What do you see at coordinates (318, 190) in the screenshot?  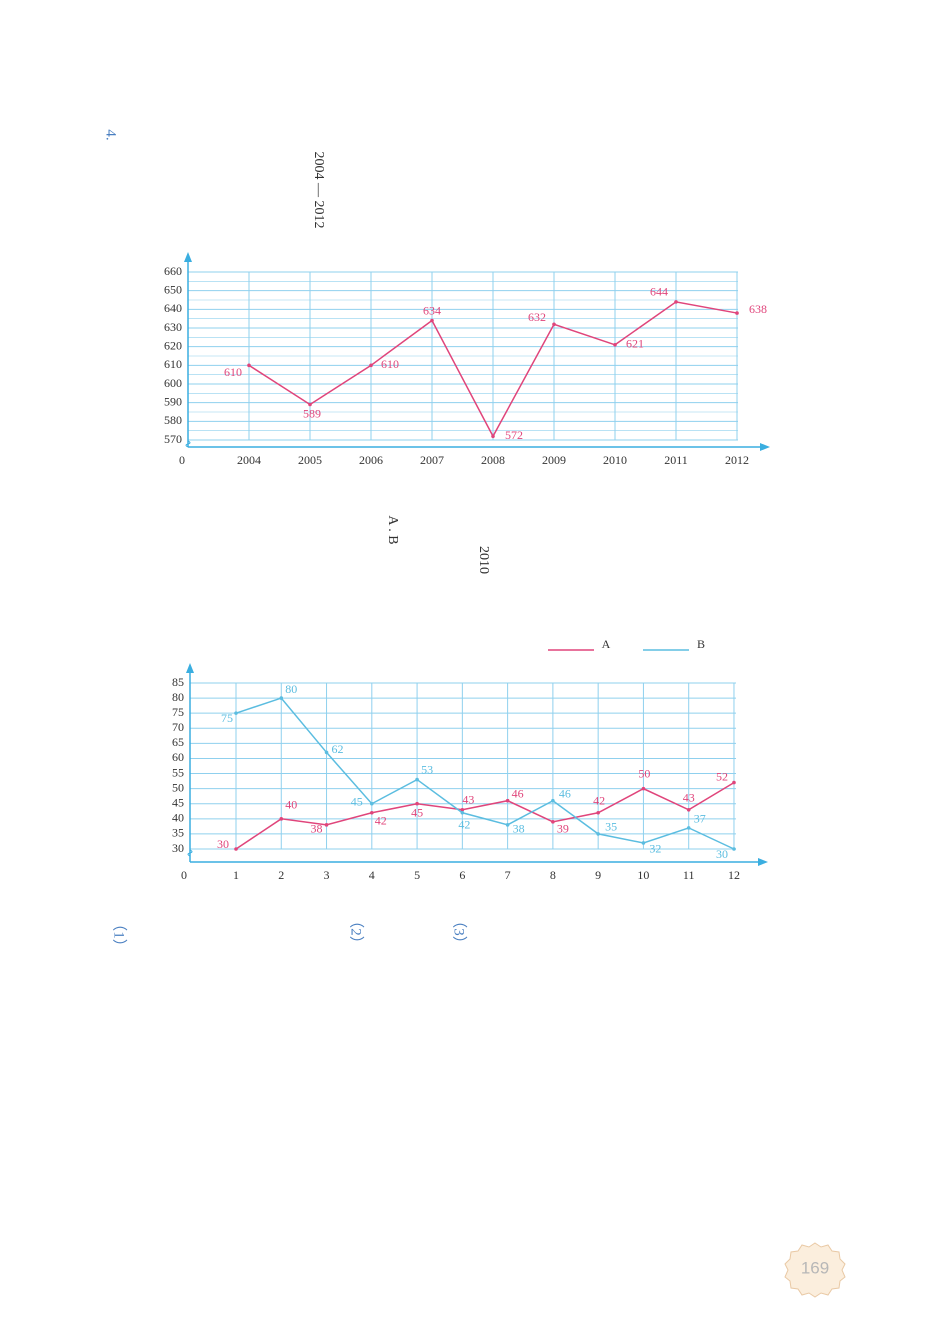 I see `year-range: 2004 — 2012` at bounding box center [318, 190].